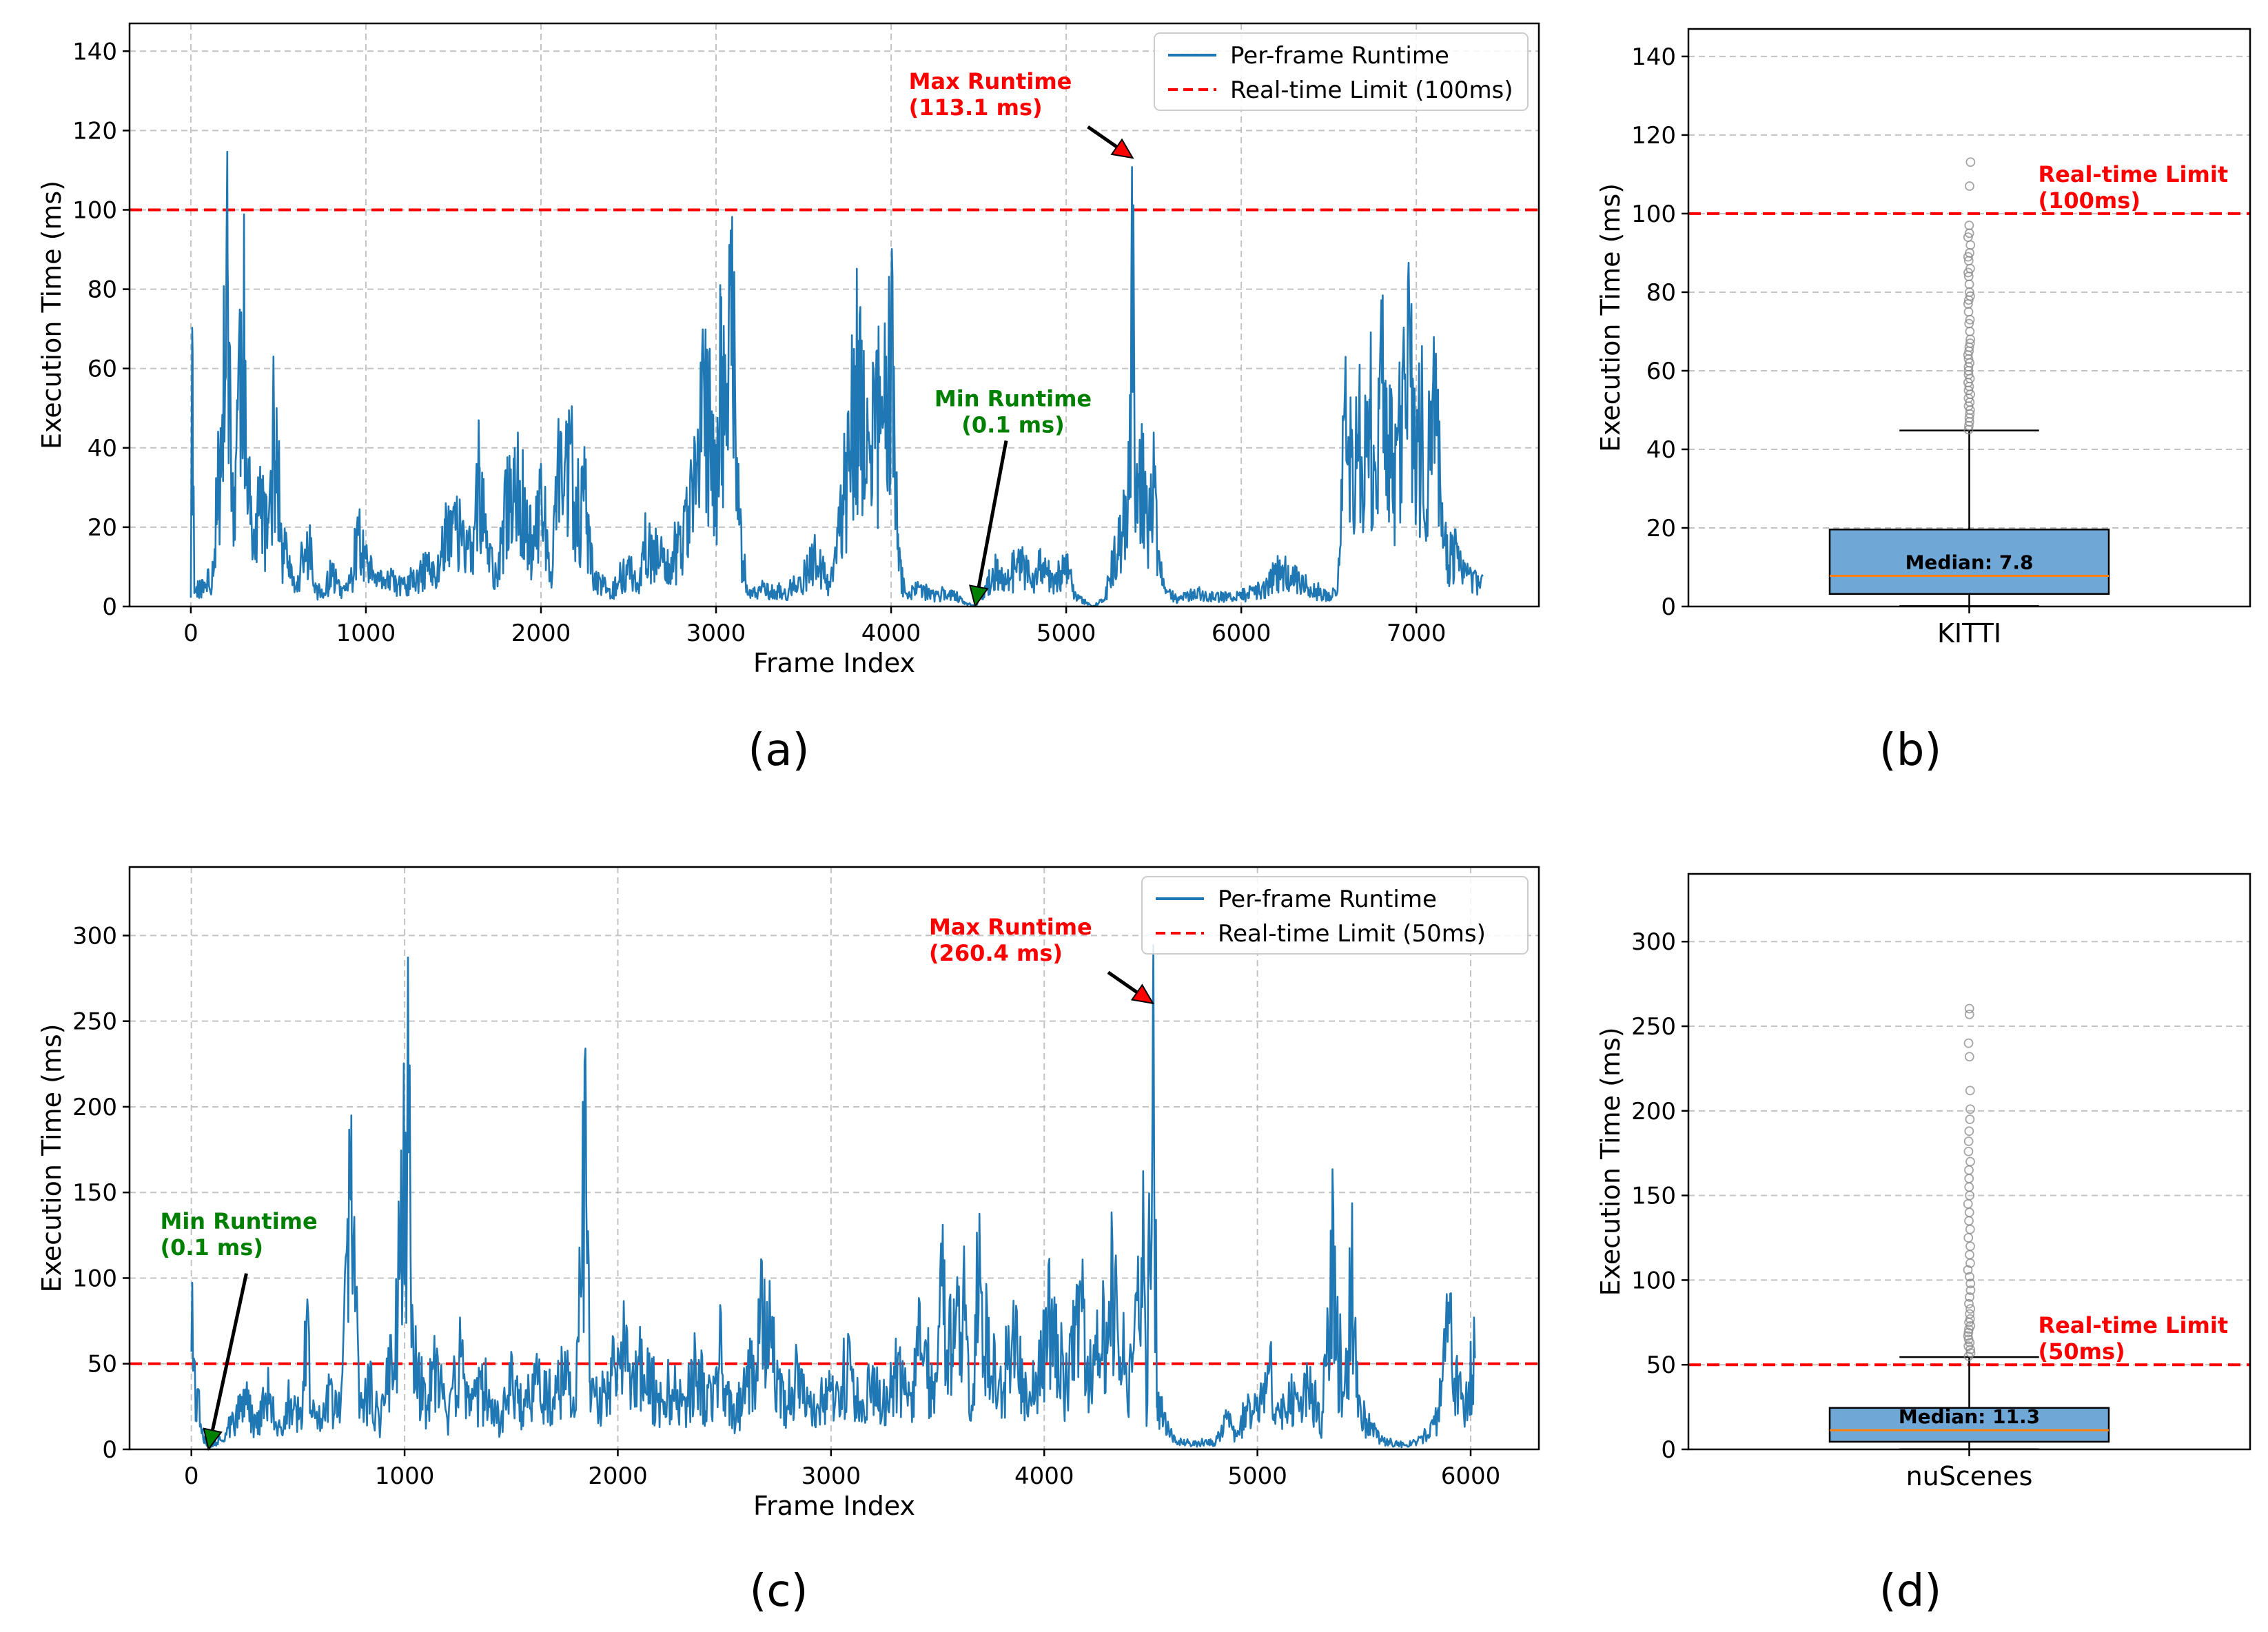 The width and height of the screenshot is (2268, 1632). What do you see at coordinates (991, 81) in the screenshot?
I see `panel-a-annotation-red-title: Max Runtime` at bounding box center [991, 81].